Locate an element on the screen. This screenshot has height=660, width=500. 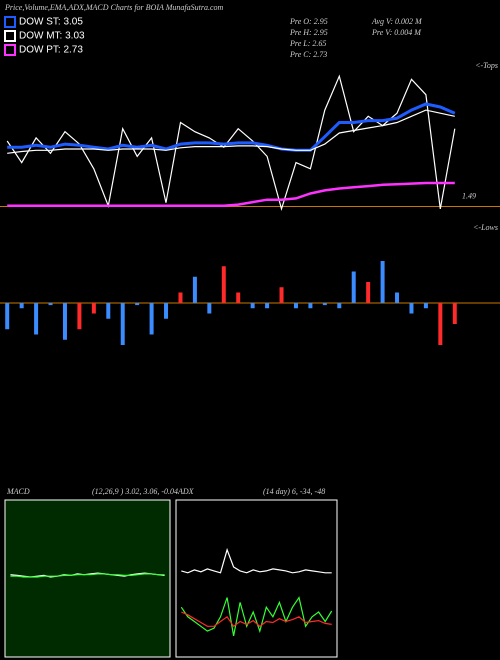
info-text: Pre C: 2.73 is located at coordinates (308, 54).